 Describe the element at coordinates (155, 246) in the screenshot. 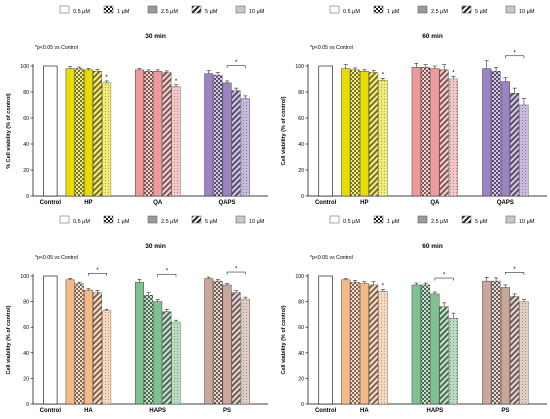

I see `chart-title: 30 min` at that location.